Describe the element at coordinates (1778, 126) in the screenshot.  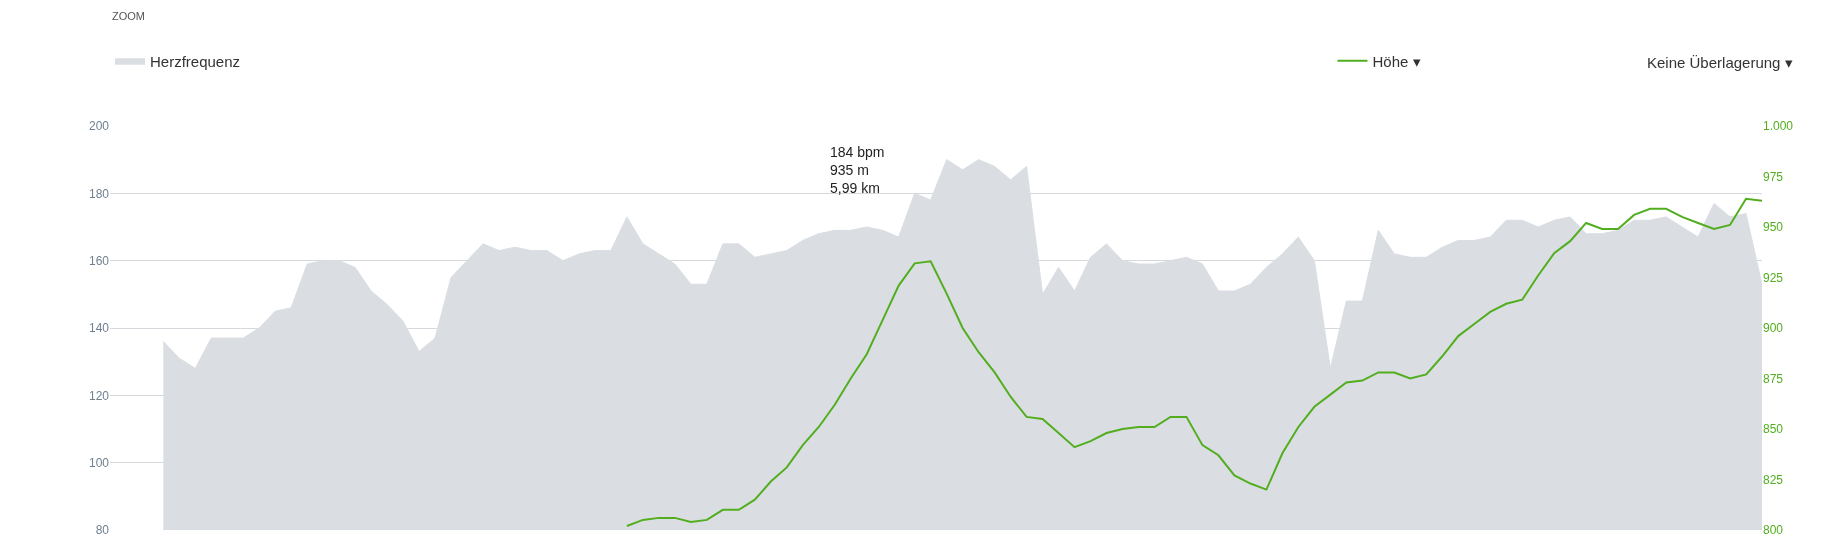
I see `y2-tick-label: 1.000` at that location.